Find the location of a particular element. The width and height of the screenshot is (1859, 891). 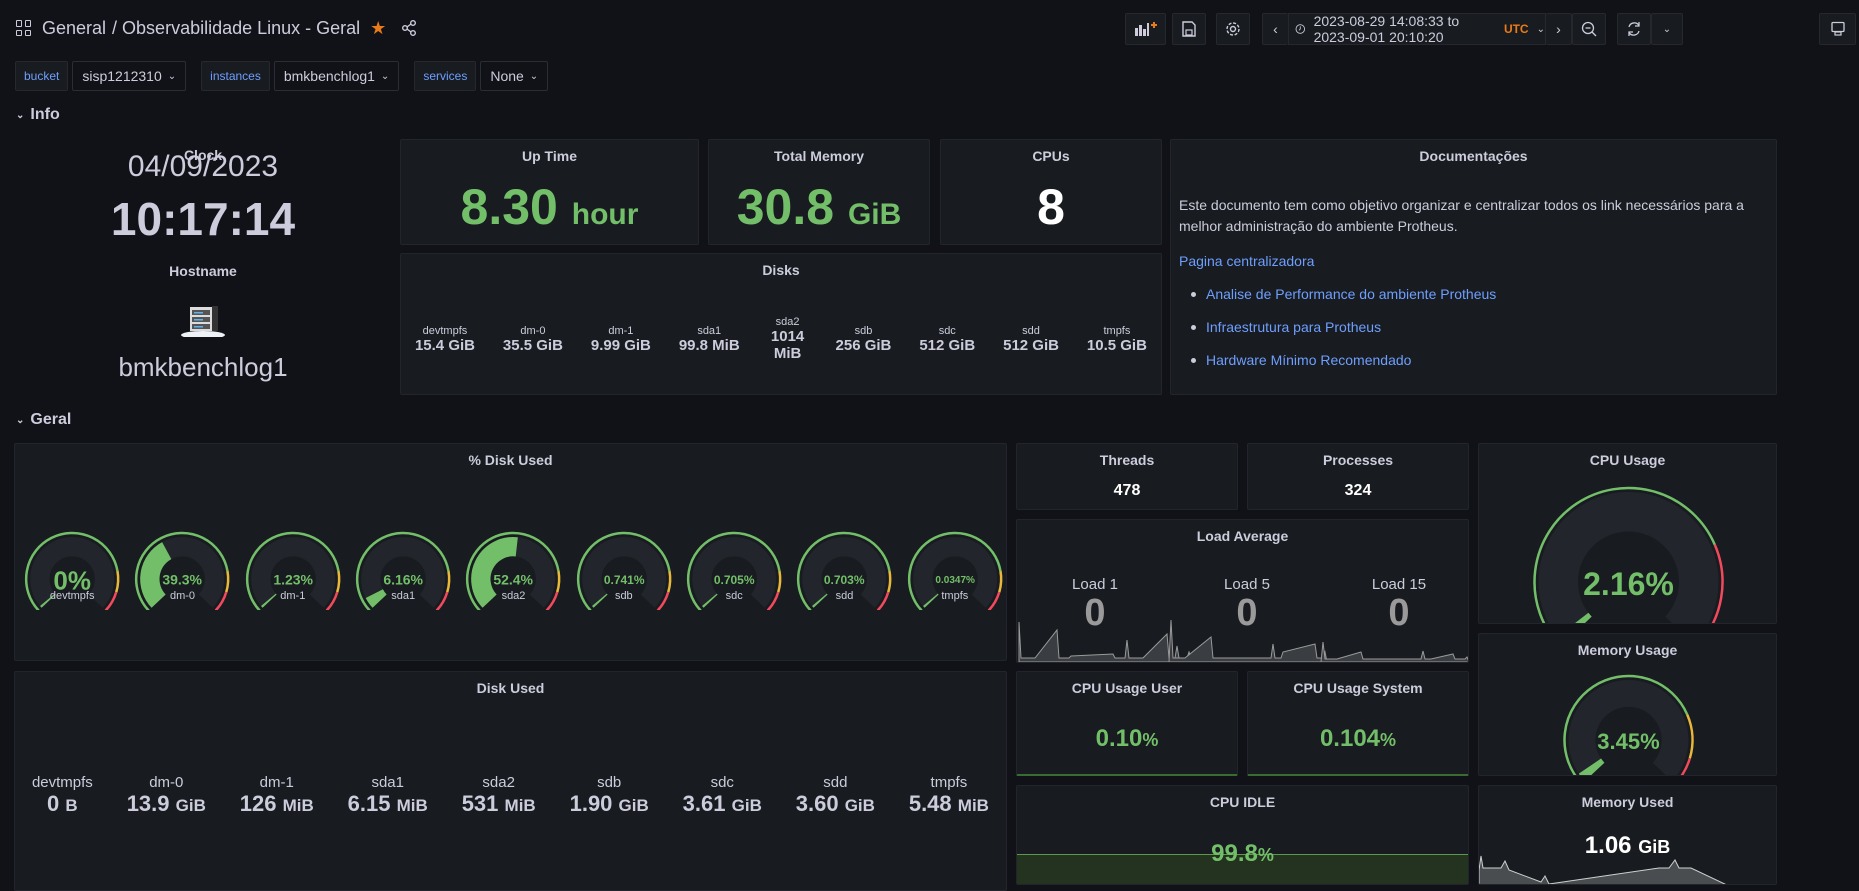

save-button is located at coordinates (1189, 29).